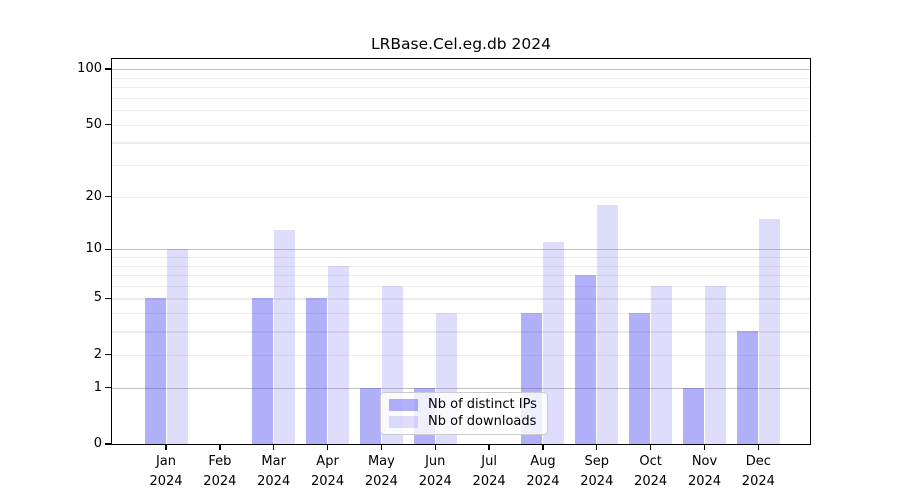  What do you see at coordinates (97, 387) in the screenshot?
I see `y-tick-label: 1` at bounding box center [97, 387].